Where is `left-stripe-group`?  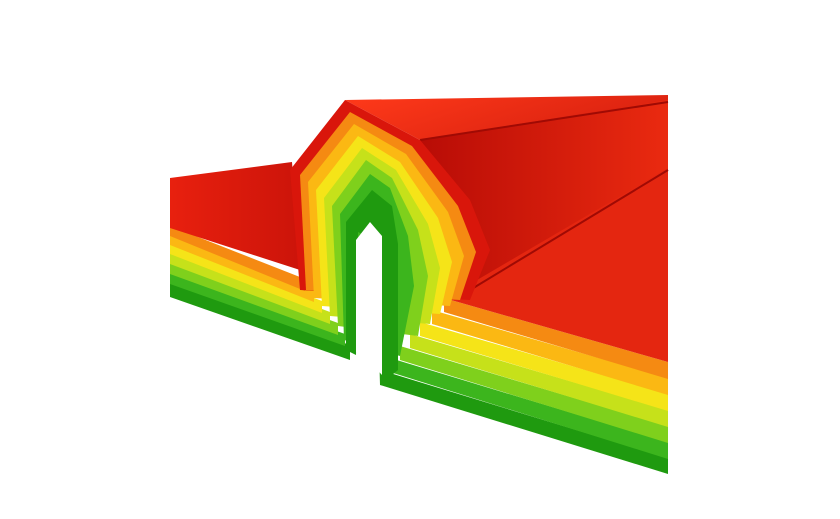
left-stripe-group is located at coordinates (260, 261).